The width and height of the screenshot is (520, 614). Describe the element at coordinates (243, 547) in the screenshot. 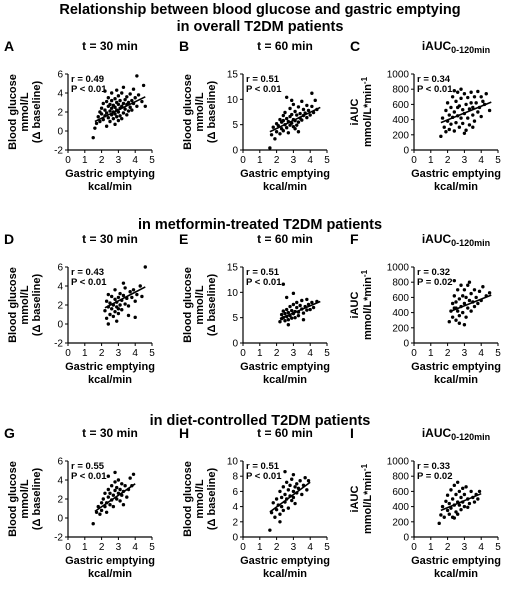

I see `x-tick-label: 0` at that location.